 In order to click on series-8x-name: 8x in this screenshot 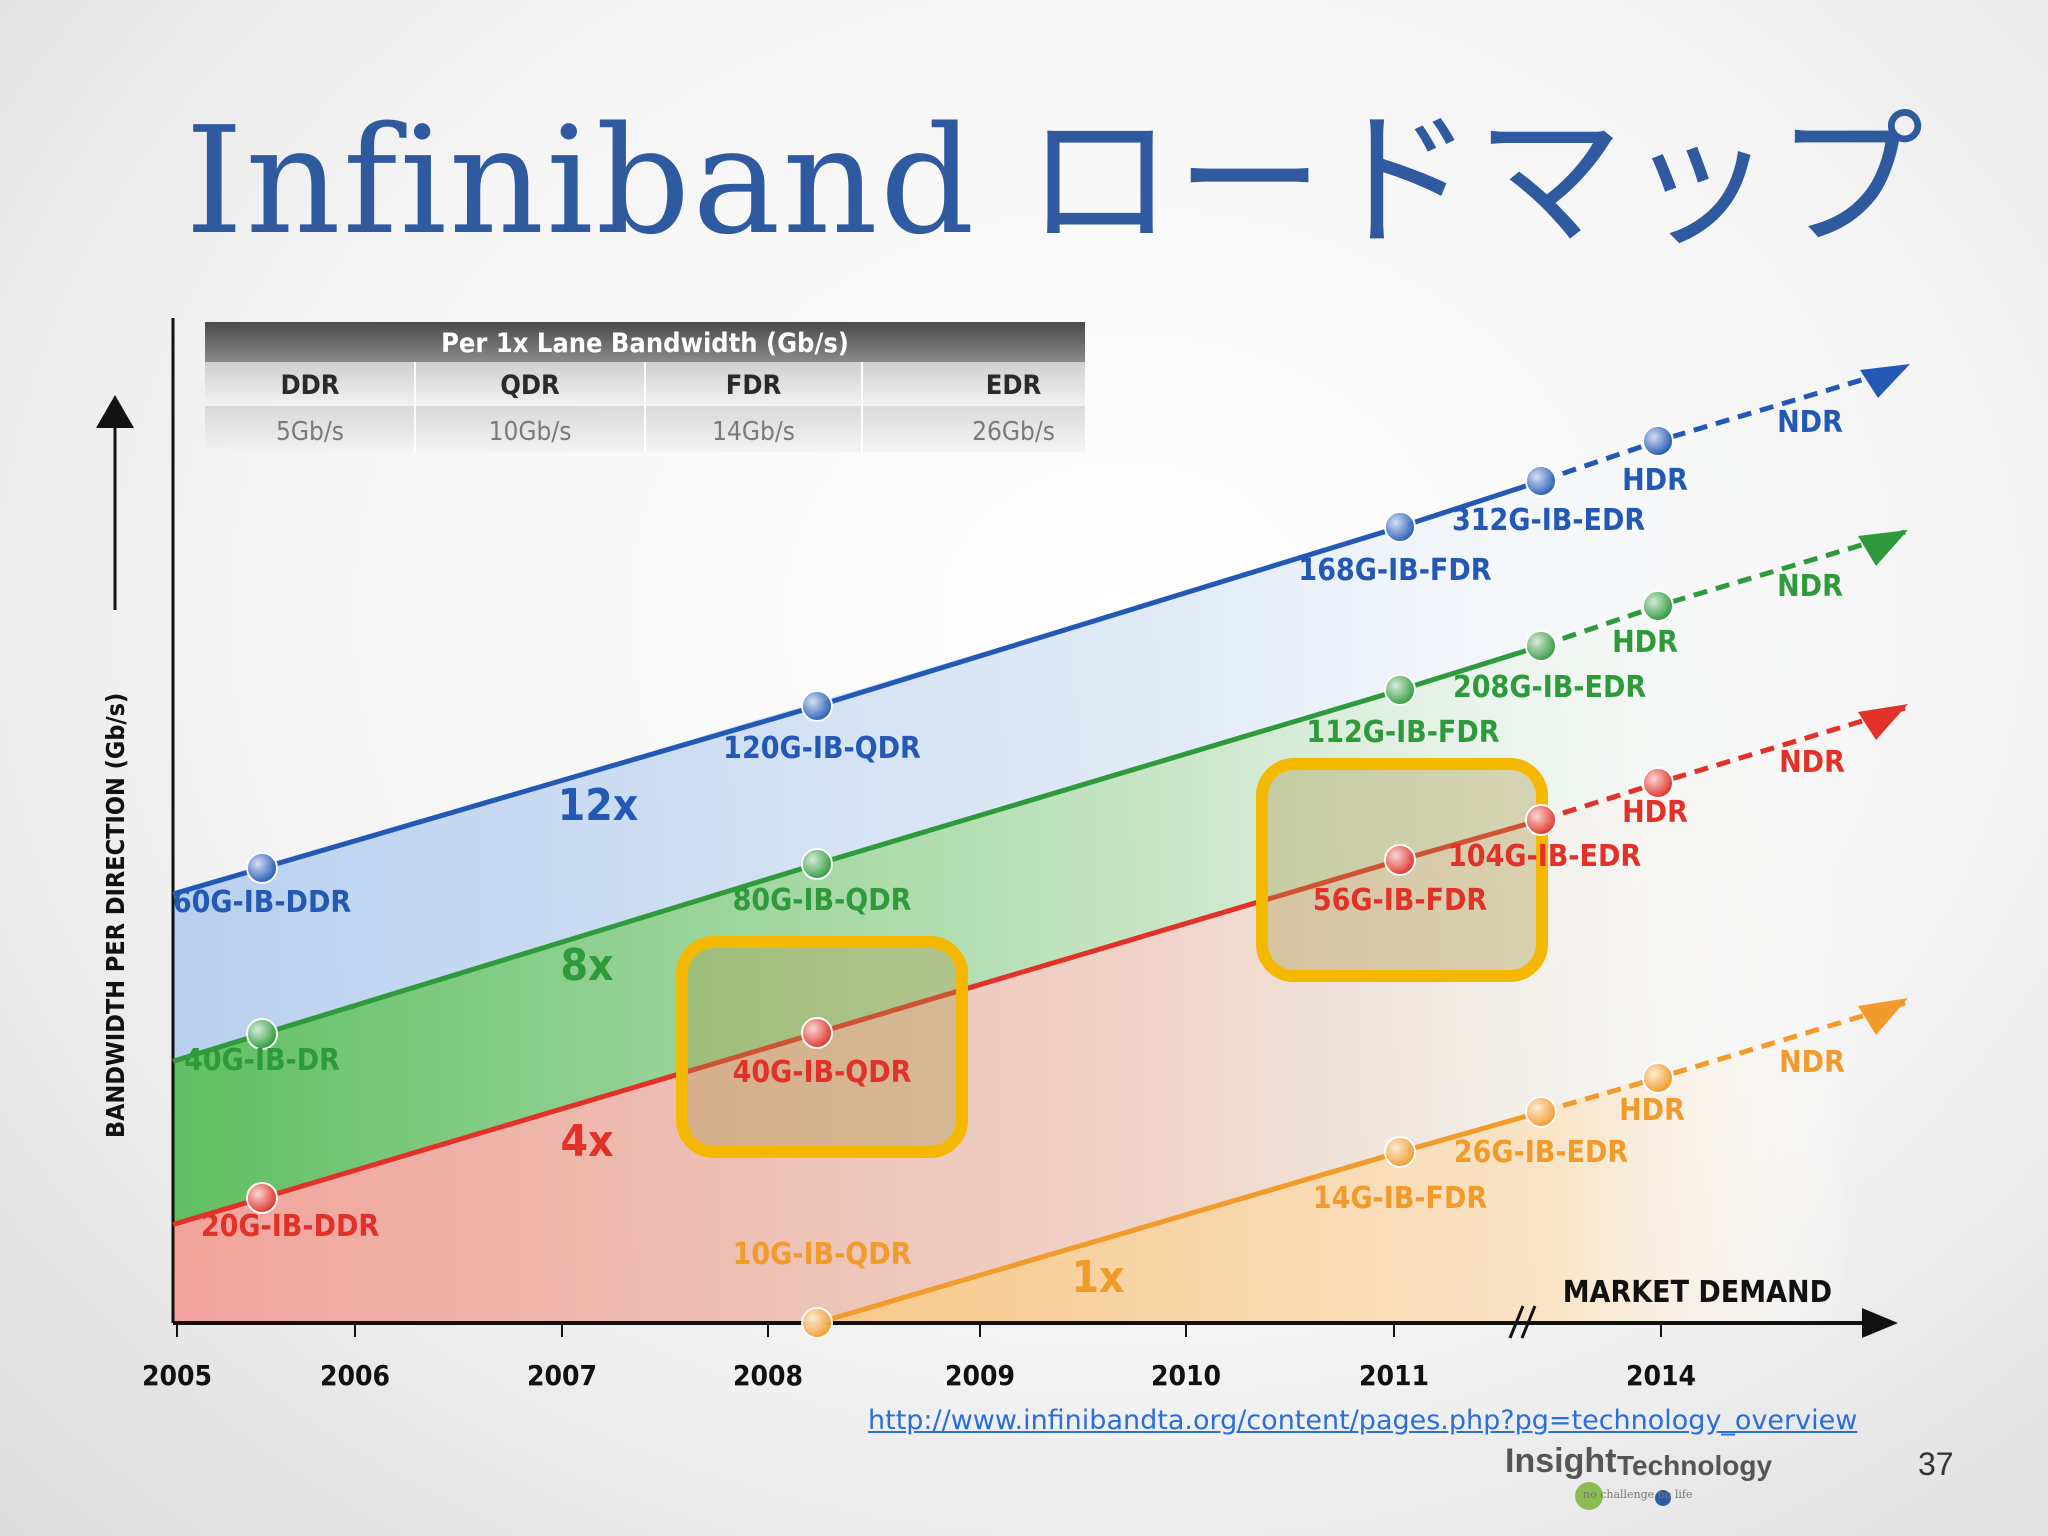, I will do `click(586, 965)`.